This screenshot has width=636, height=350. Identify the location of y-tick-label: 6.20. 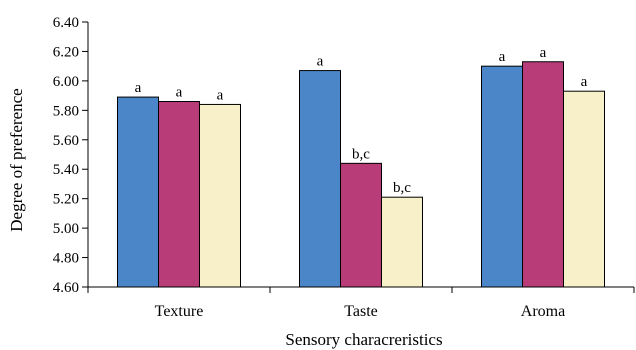
(66, 52).